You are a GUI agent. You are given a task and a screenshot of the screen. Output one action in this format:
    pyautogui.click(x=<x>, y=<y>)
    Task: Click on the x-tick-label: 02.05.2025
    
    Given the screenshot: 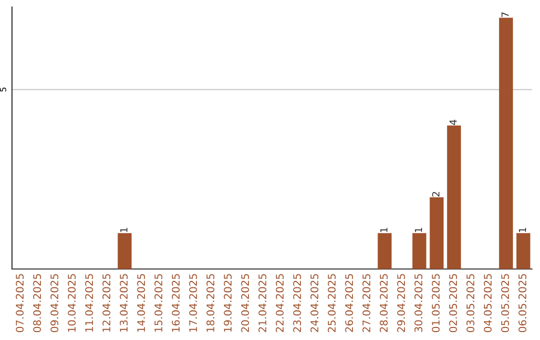 What is the action you would take?
    pyautogui.click(x=453, y=303)
    